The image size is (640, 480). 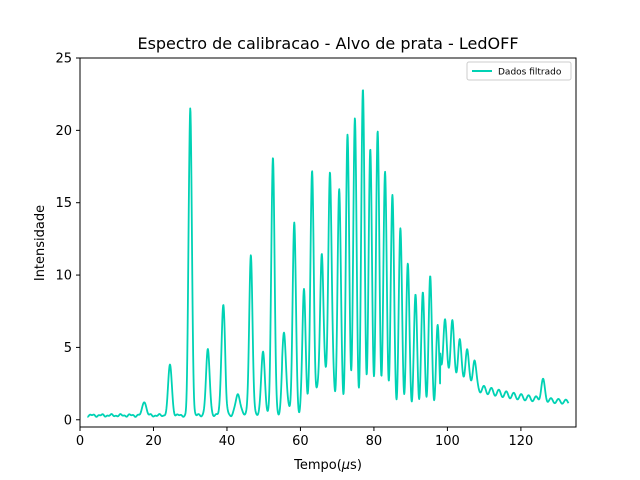 I want to click on x-tick-label: 80, so click(x=374, y=441).